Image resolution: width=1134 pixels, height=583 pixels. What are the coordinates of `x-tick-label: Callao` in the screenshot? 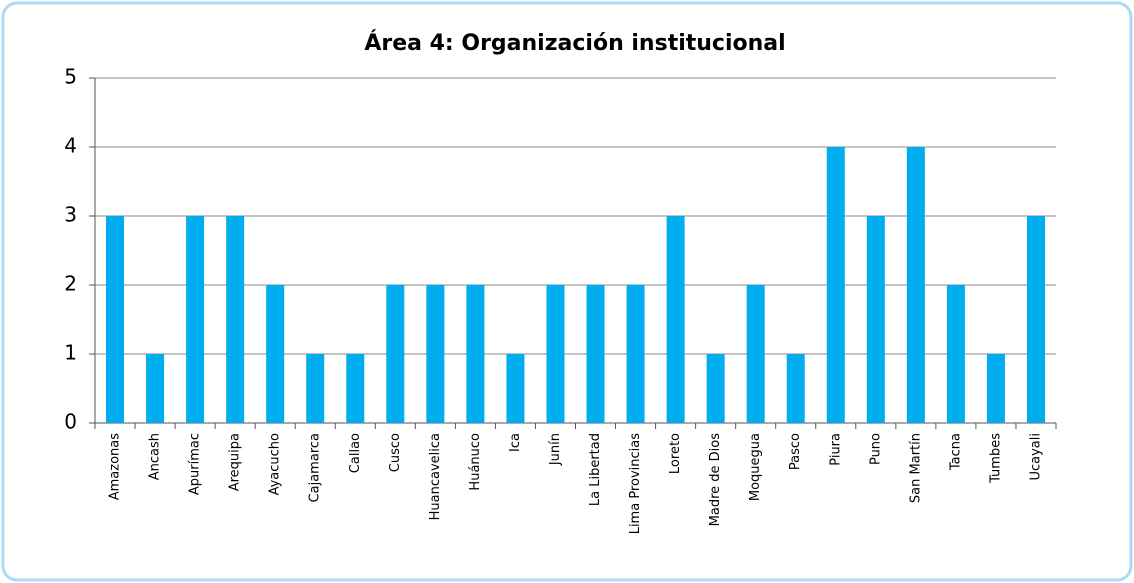 It's located at (355, 453).